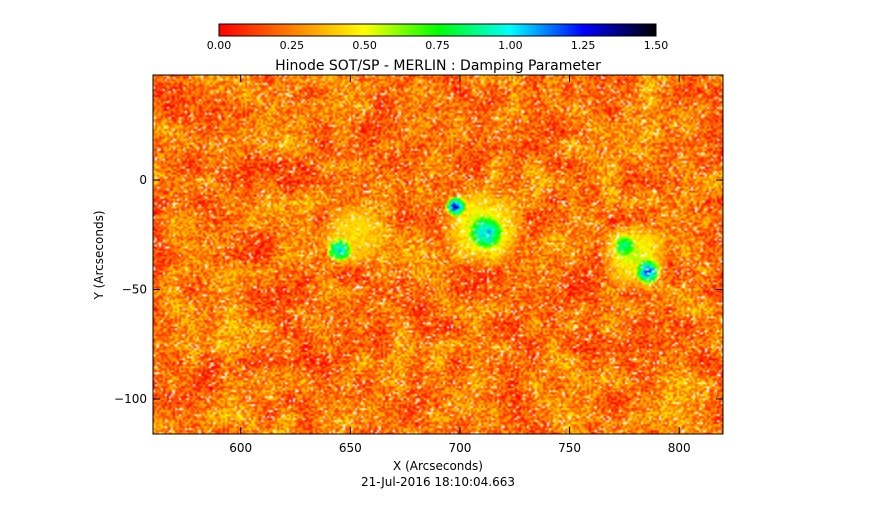 The image size is (875, 512). I want to click on colorbar-tick-label: 1.25, so click(583, 45).